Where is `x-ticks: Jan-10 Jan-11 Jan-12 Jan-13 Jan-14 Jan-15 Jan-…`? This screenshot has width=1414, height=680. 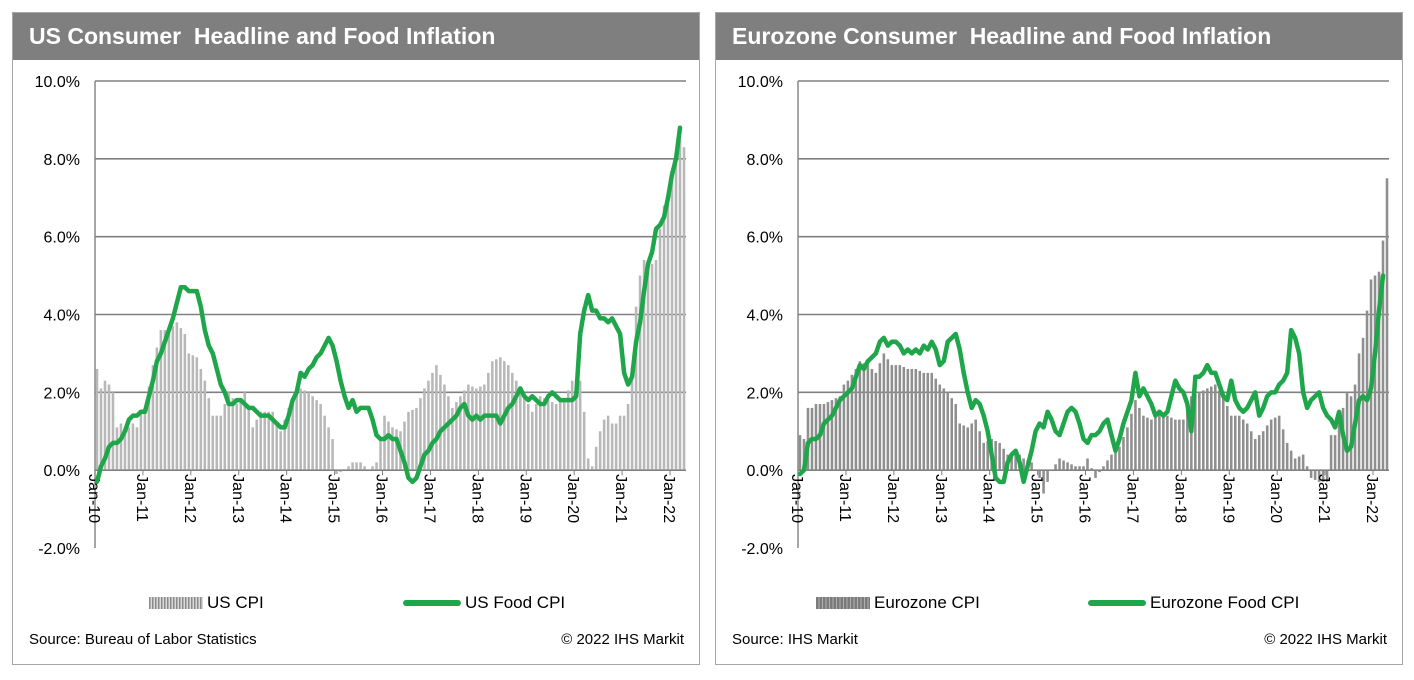
x-ticks: Jan-10 Jan-11 Jan-12 Jan-13 Jan-14 Jan-15 Jan-… is located at coordinates (1084, 496).